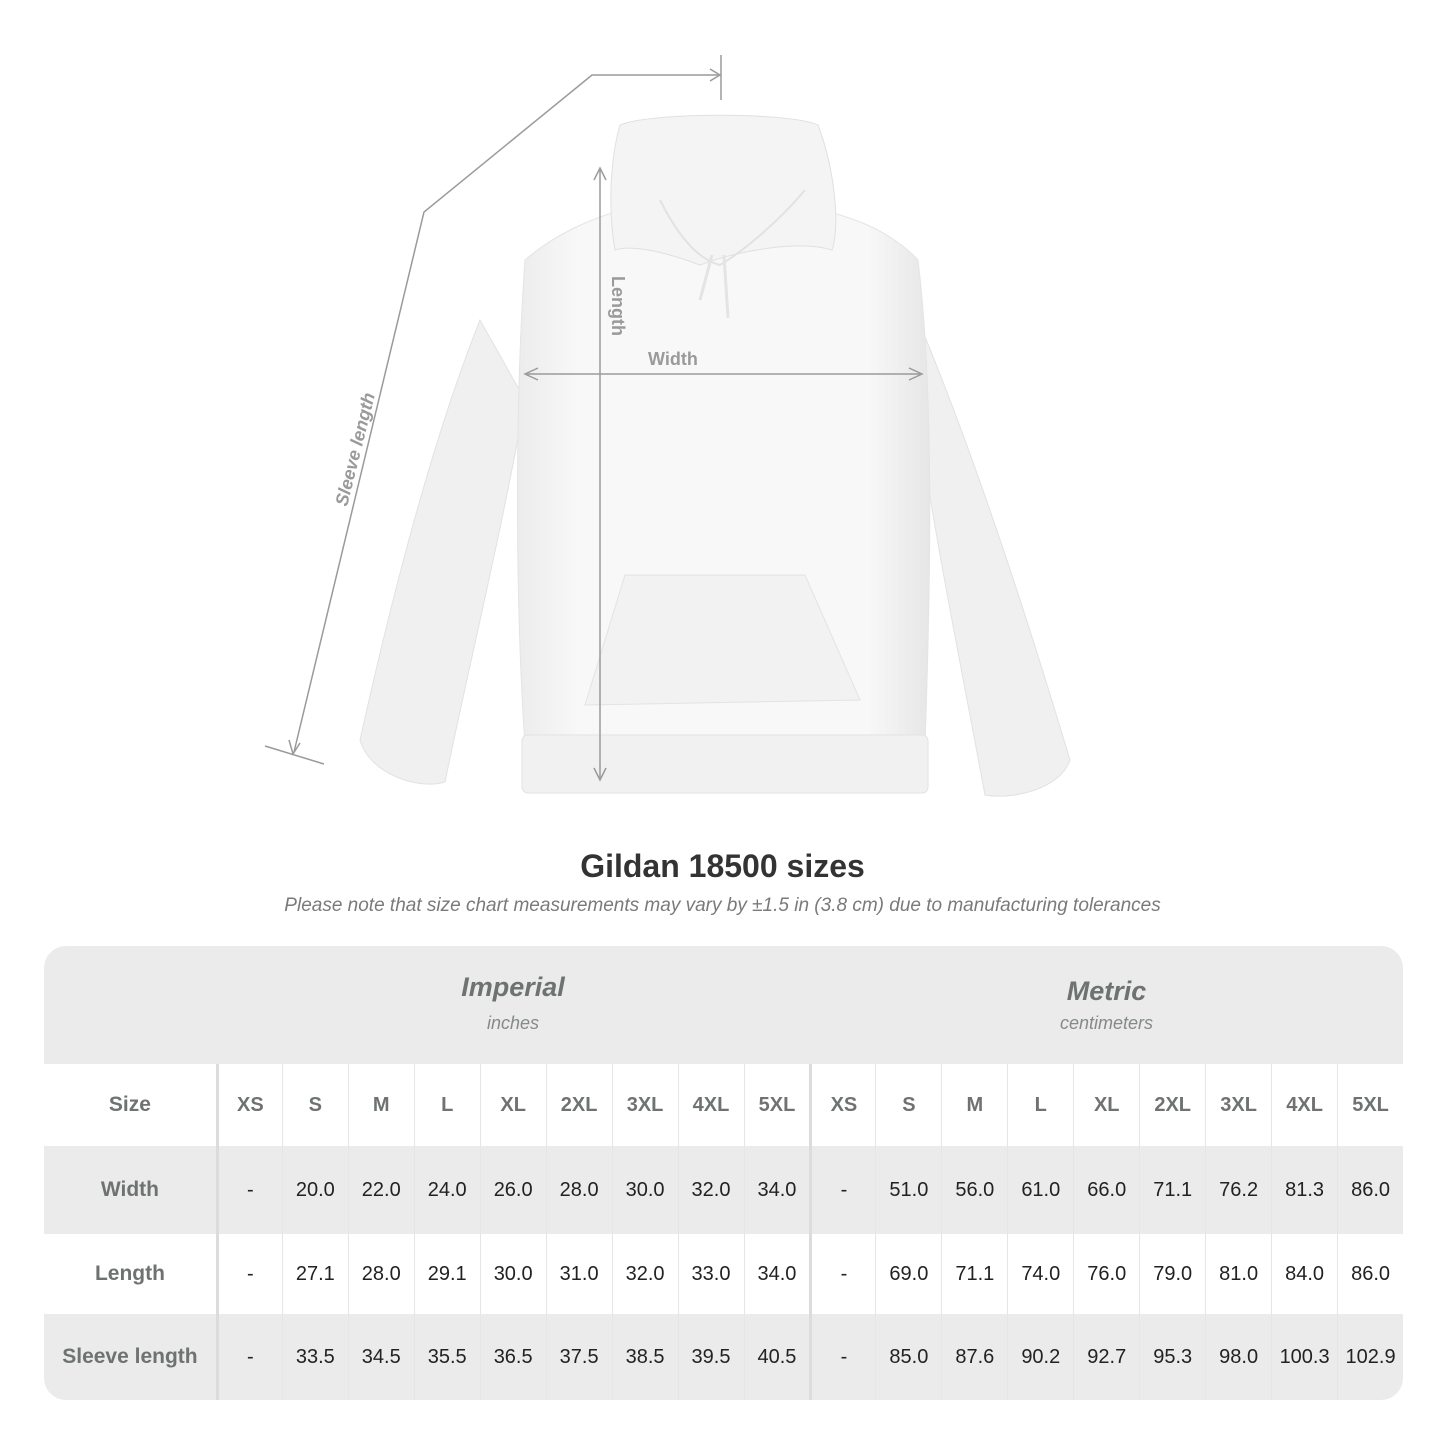 This screenshot has height=1445, width=1445. What do you see at coordinates (446, 1274) in the screenshot?
I see `imperial-value-cell: 29.1` at bounding box center [446, 1274].